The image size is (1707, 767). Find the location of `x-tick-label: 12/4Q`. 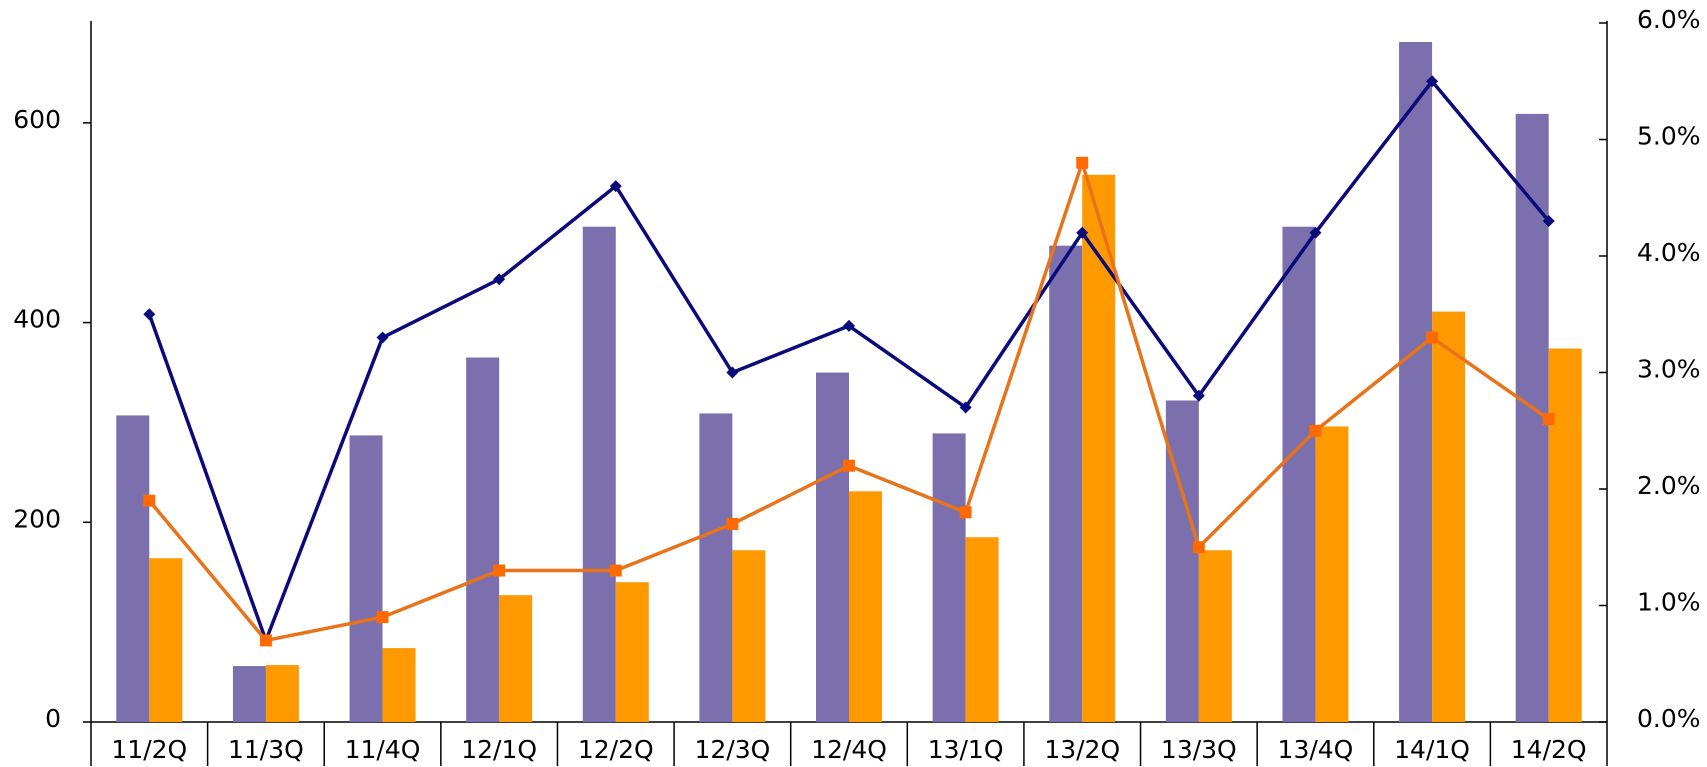

x-tick-label: 12/4Q is located at coordinates (849, 749).